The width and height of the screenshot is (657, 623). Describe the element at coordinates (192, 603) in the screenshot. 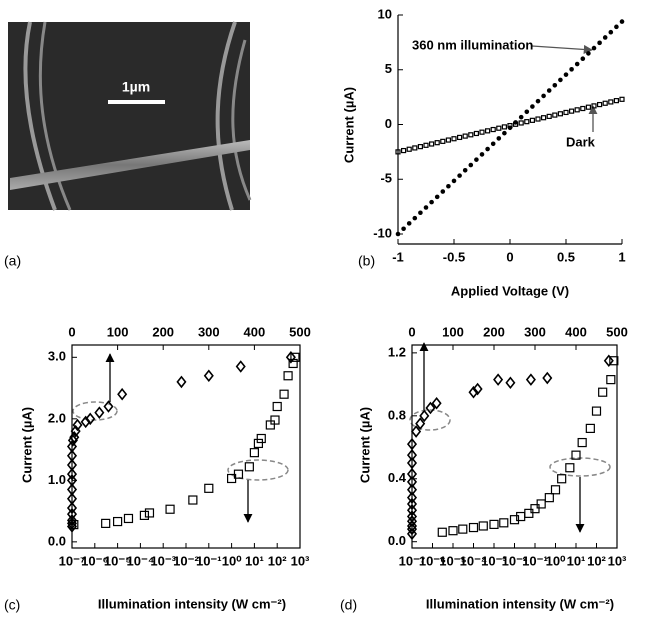

I see `x-axis-label: Illumination intensity (W cm⁻²)` at that location.